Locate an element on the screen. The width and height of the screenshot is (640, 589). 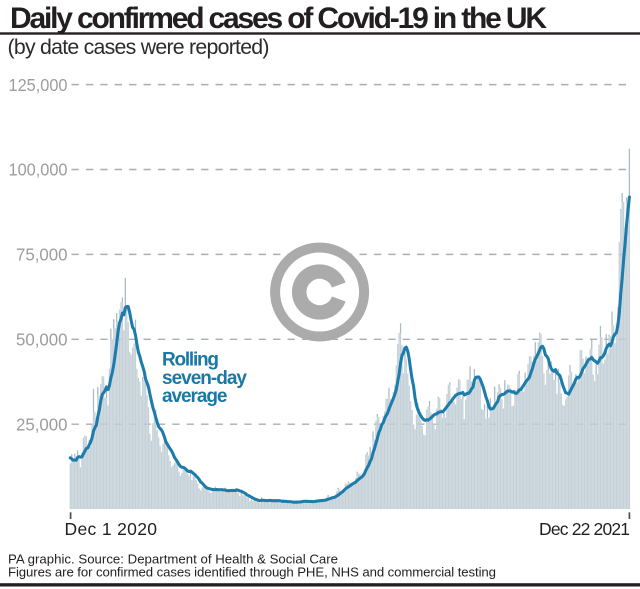
svg-text: Rolling is located at coordinates (190, 359).